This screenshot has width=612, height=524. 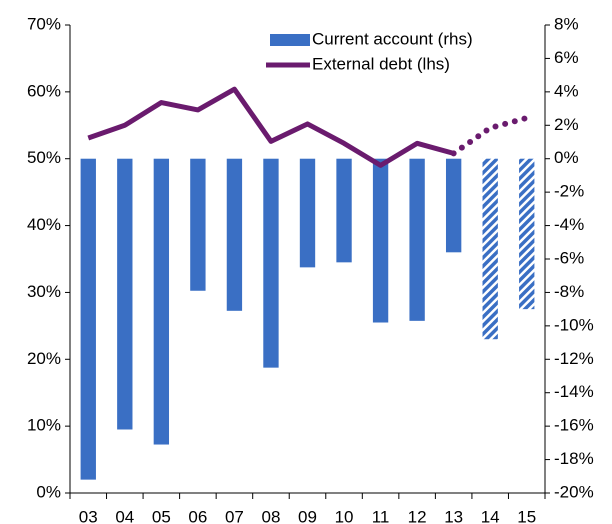 I want to click on y-tick-label: 50%, so click(x=44, y=157).